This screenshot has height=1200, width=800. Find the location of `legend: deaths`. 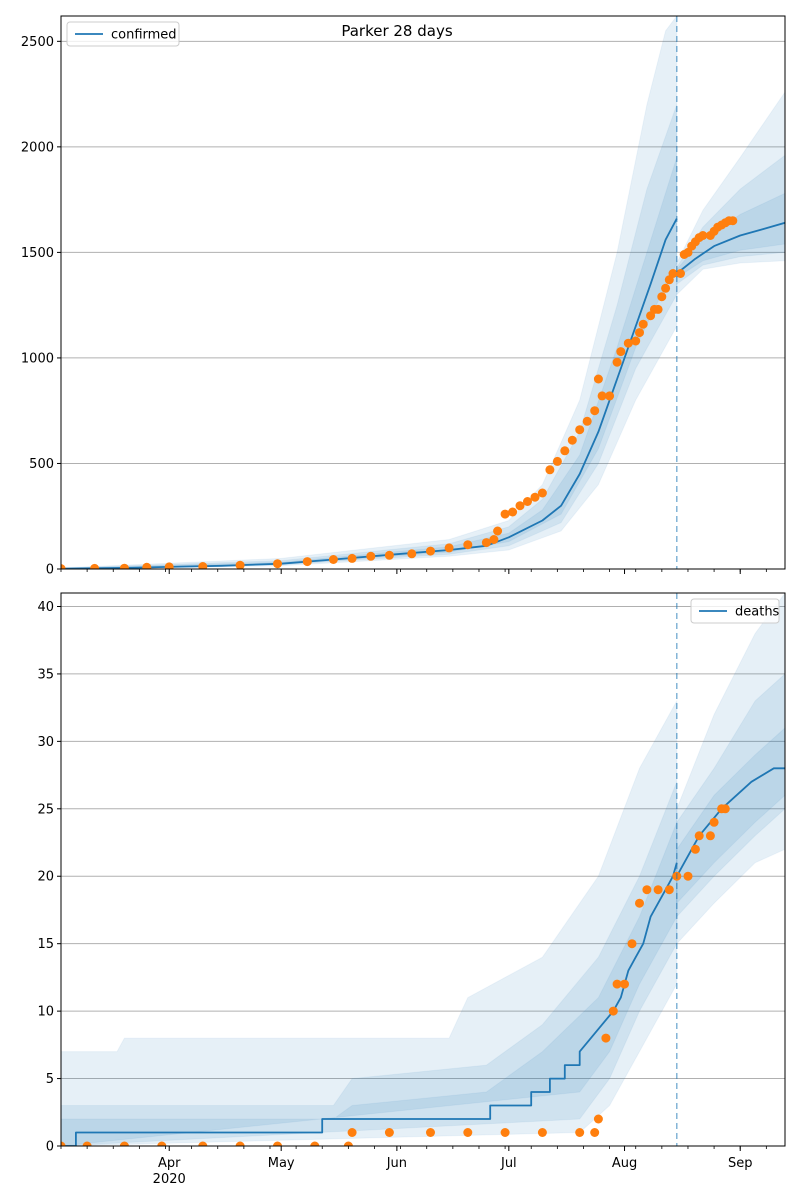

legend: deaths is located at coordinates (735, 611).